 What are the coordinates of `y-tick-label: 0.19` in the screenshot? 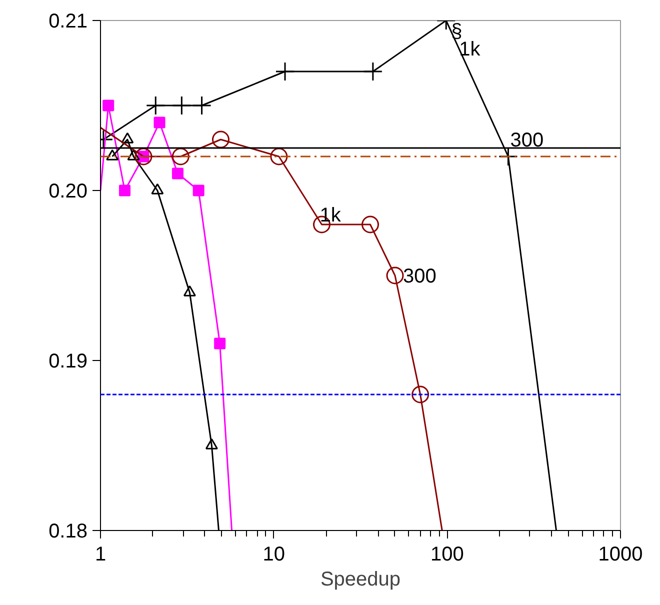 It's located at (68, 361).